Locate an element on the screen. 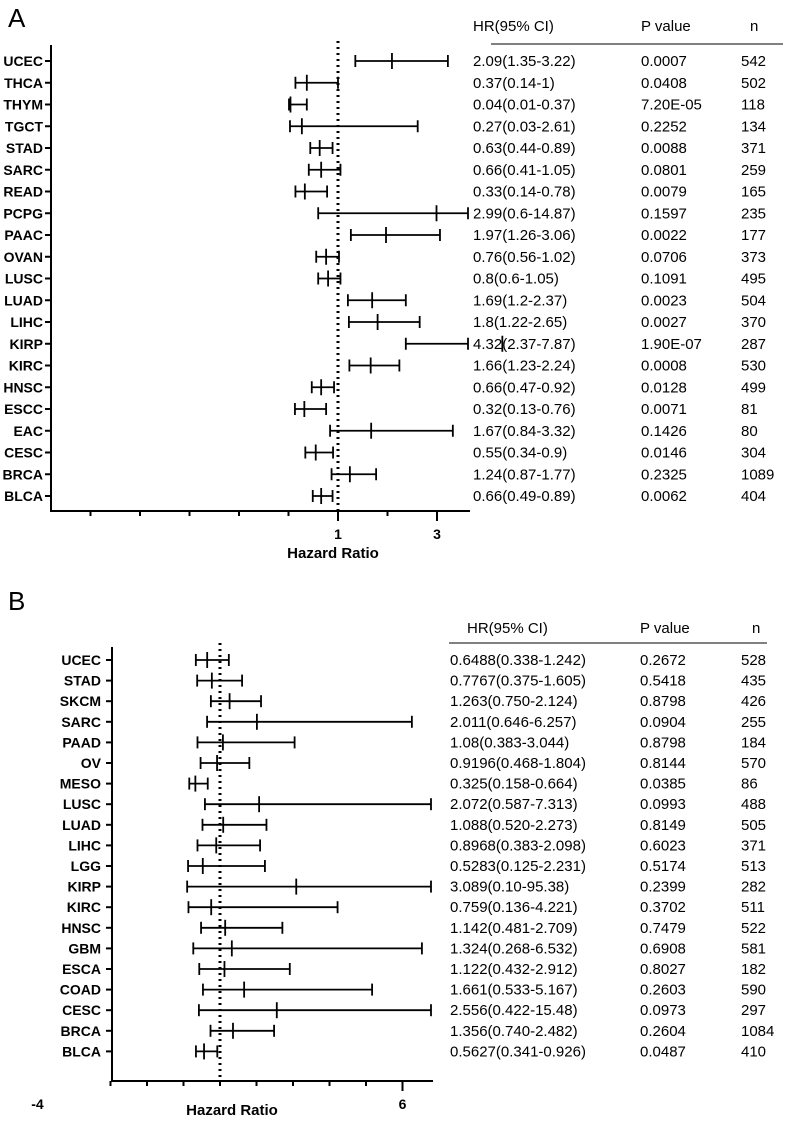 This screenshot has height=1123, width=786. p-value: 0.0079 is located at coordinates (664, 192).